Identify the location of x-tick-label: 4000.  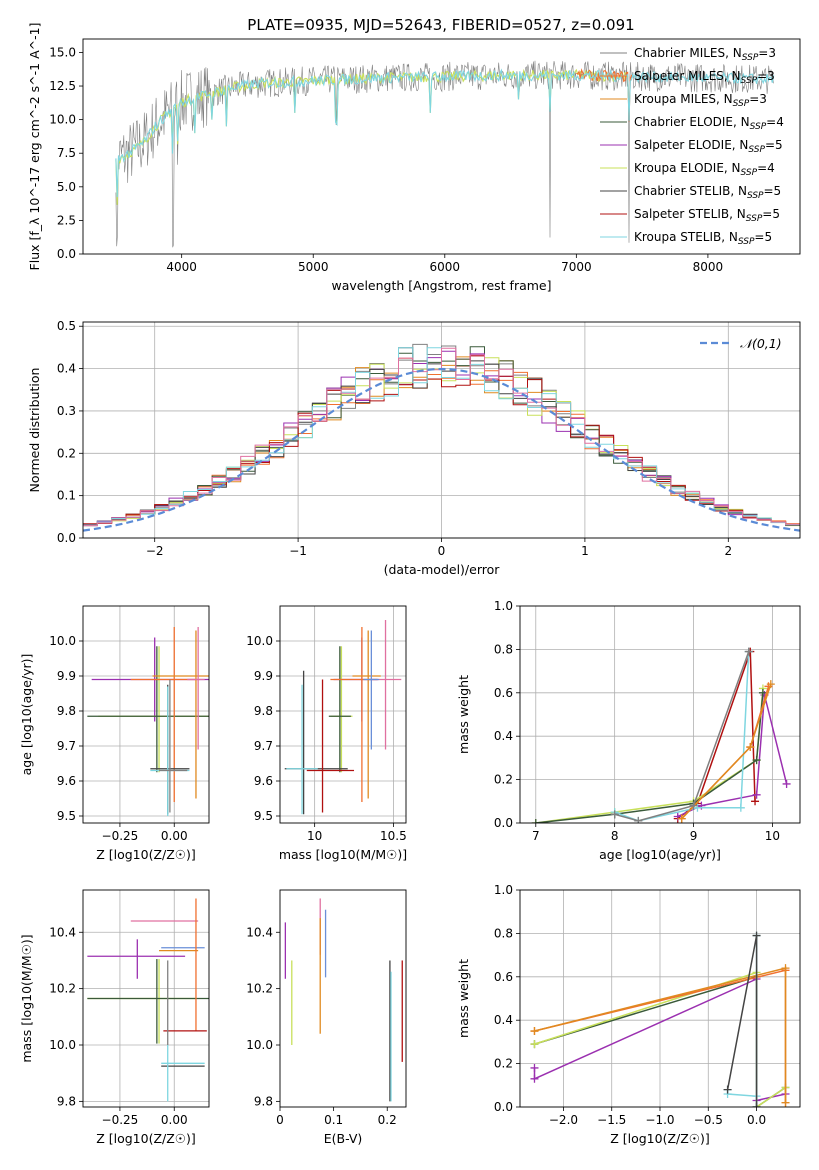
(181, 267).